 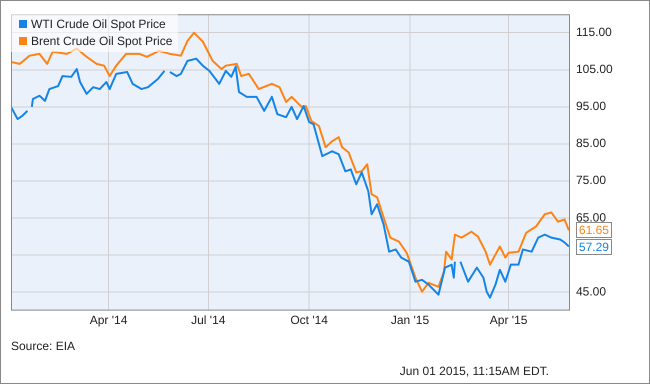 I want to click on legend-label: WTI Crude Oil Spot Price, so click(x=98, y=25).